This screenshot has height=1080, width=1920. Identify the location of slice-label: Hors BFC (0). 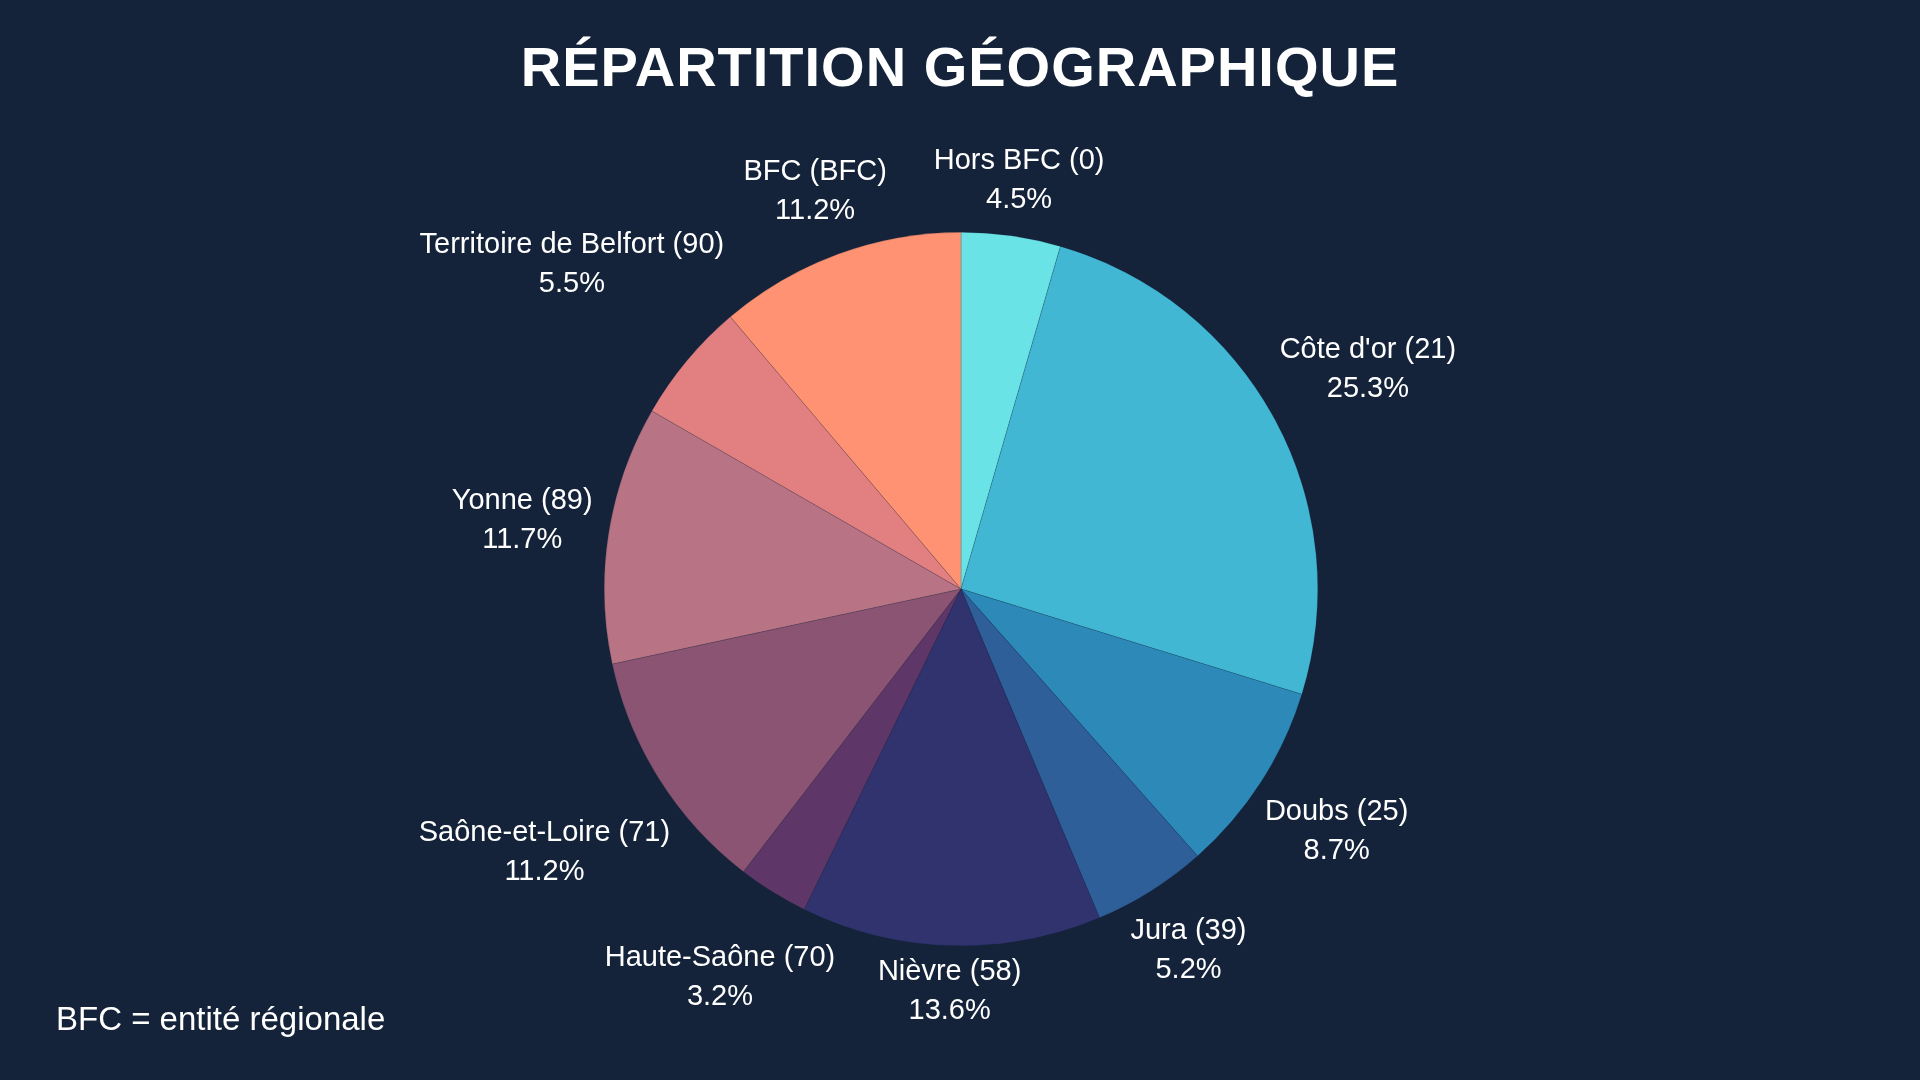
(1019, 158).